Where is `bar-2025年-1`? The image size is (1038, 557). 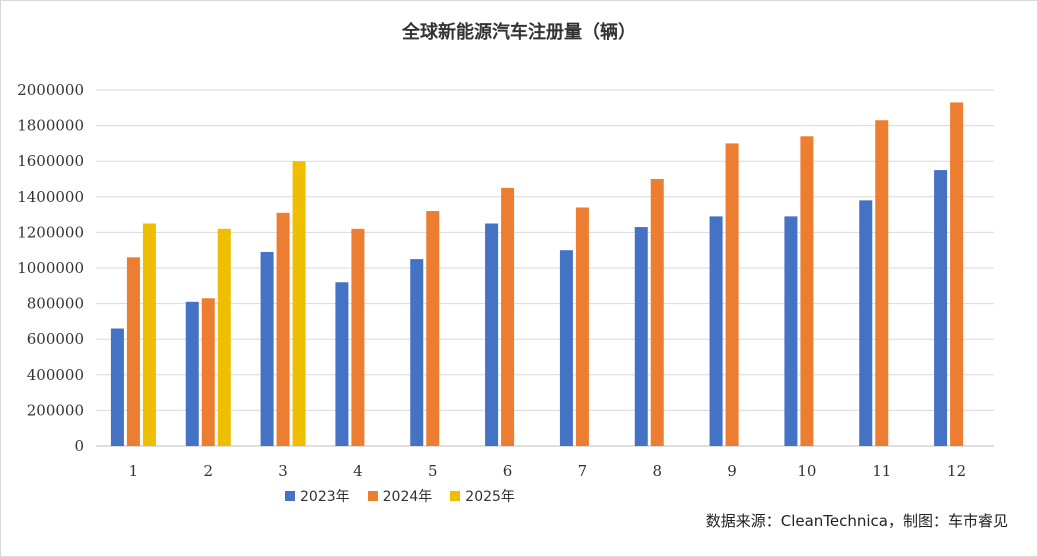 bar-2025年-1 is located at coordinates (149, 334).